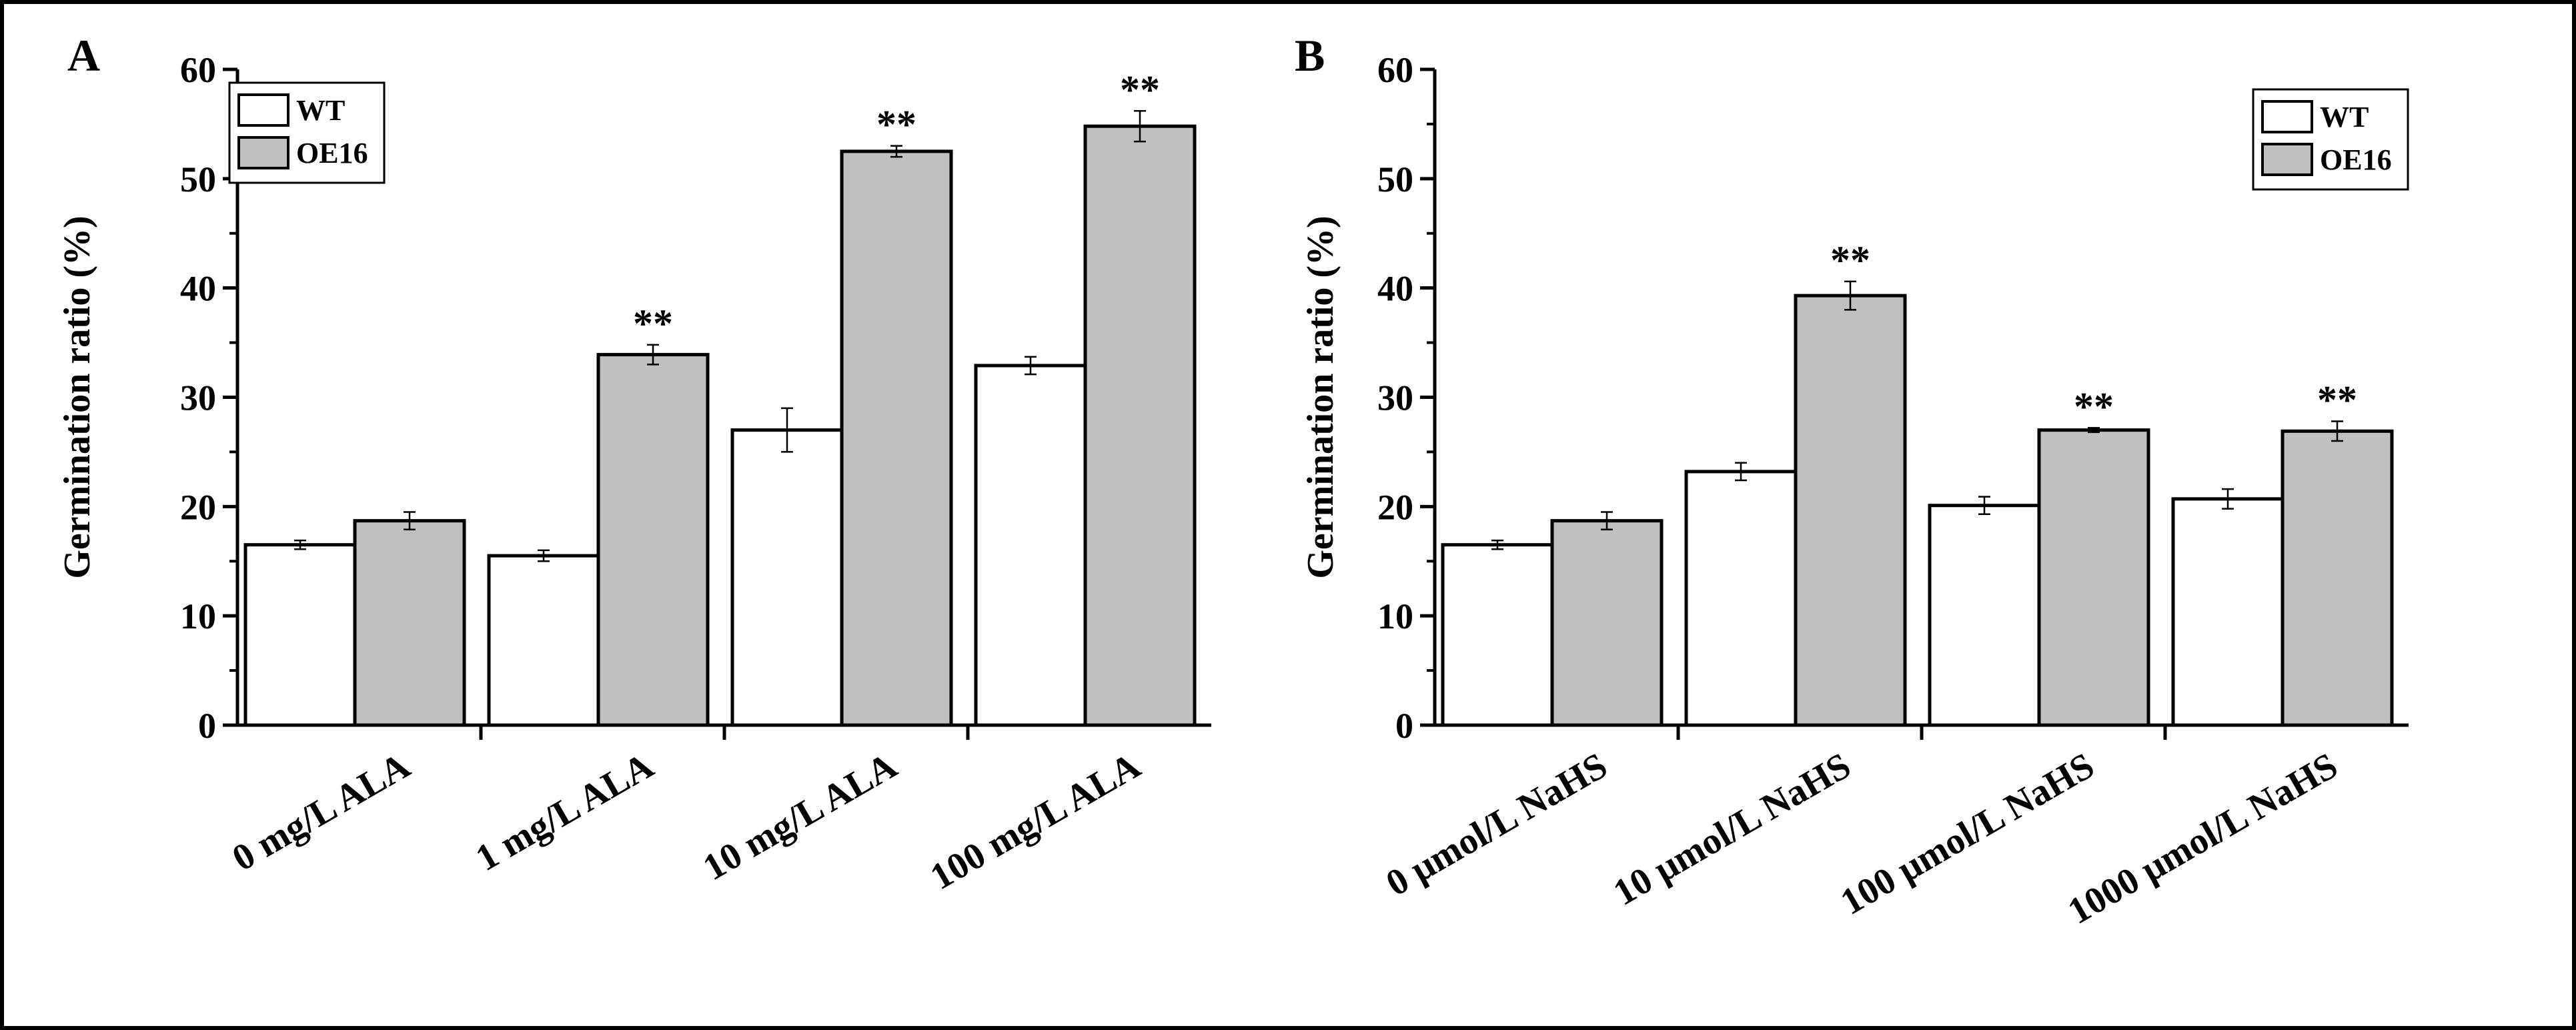 This screenshot has height=1030, width=2576. I want to click on x-tick-label-4: 100 mg/L ALA, so click(1035, 821).